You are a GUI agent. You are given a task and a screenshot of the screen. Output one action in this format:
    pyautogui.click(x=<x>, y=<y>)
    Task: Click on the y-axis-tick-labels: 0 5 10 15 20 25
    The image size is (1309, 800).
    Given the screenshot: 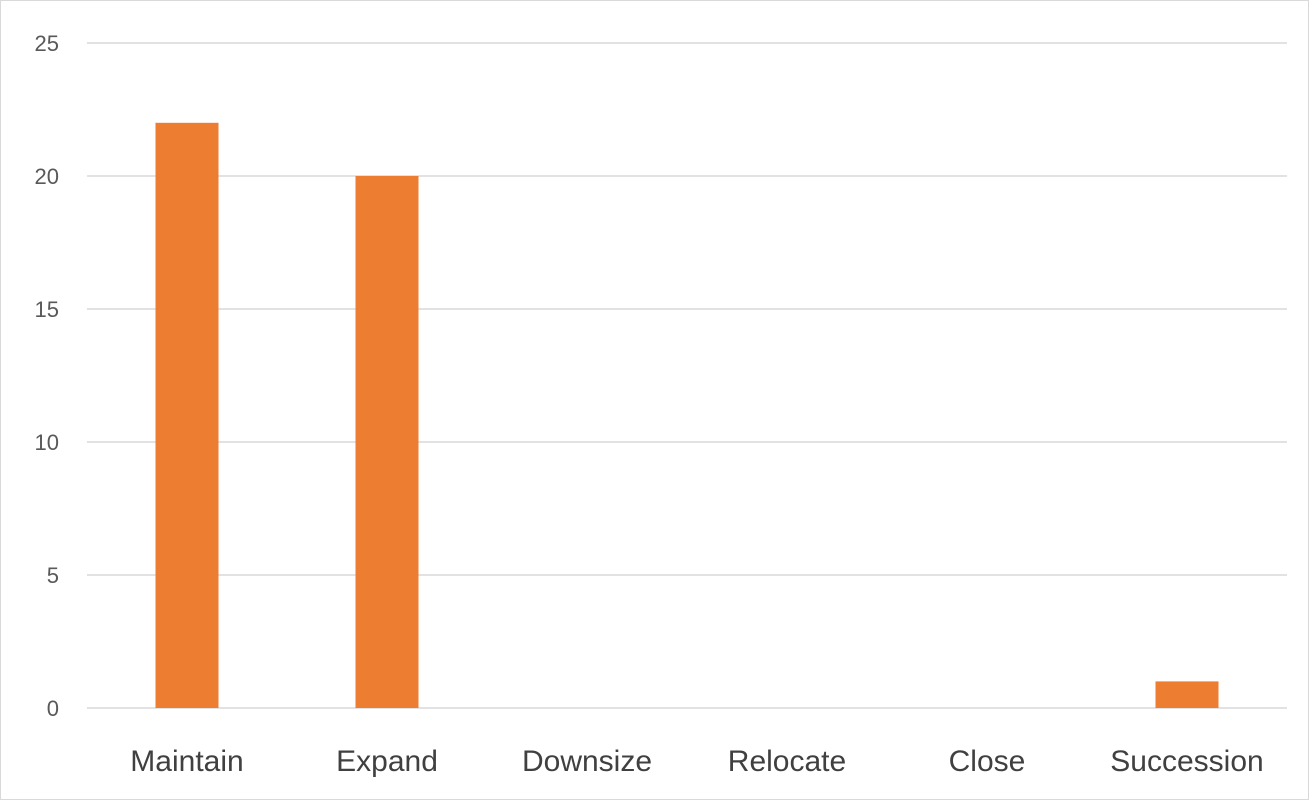 What is the action you would take?
    pyautogui.click(x=47, y=376)
    